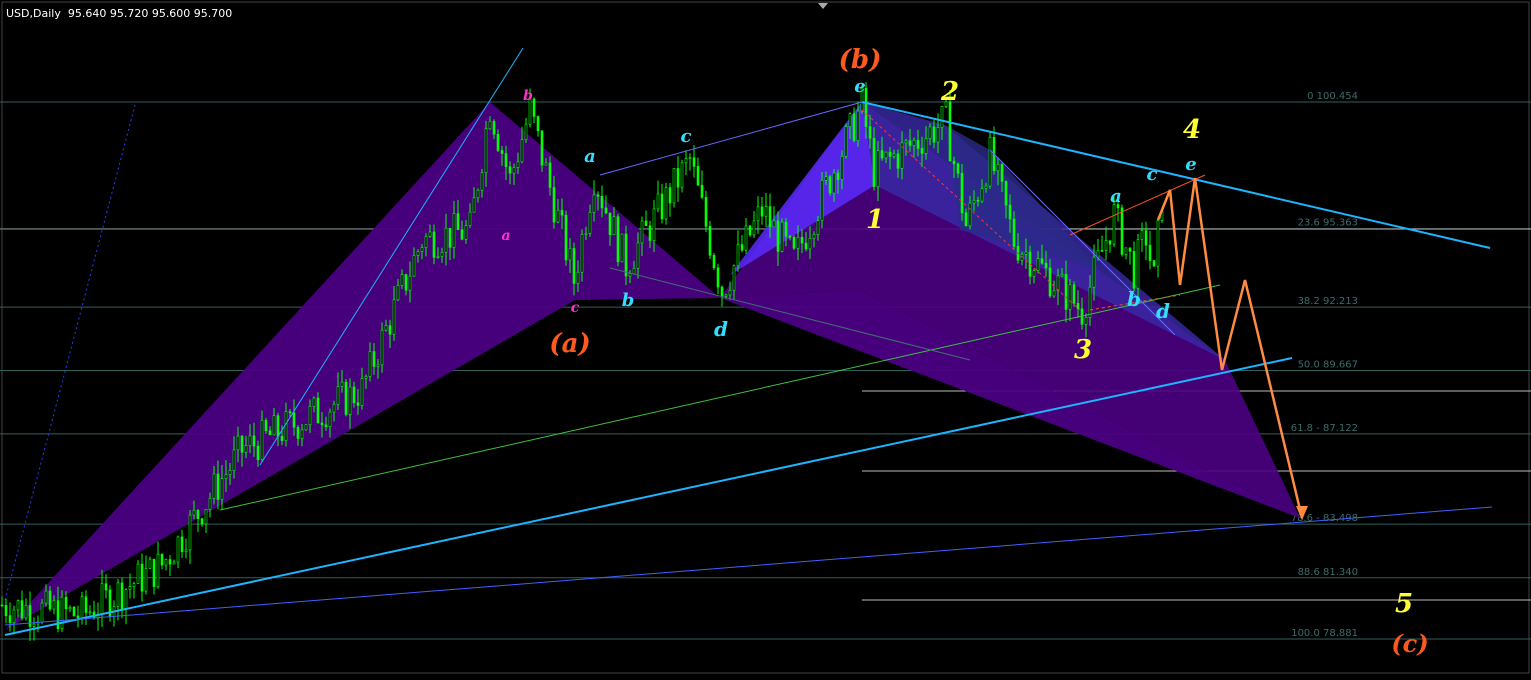  What do you see at coordinates (1324, 633) in the screenshot?
I see `fib-level-label: 100.0 78.881` at bounding box center [1324, 633].